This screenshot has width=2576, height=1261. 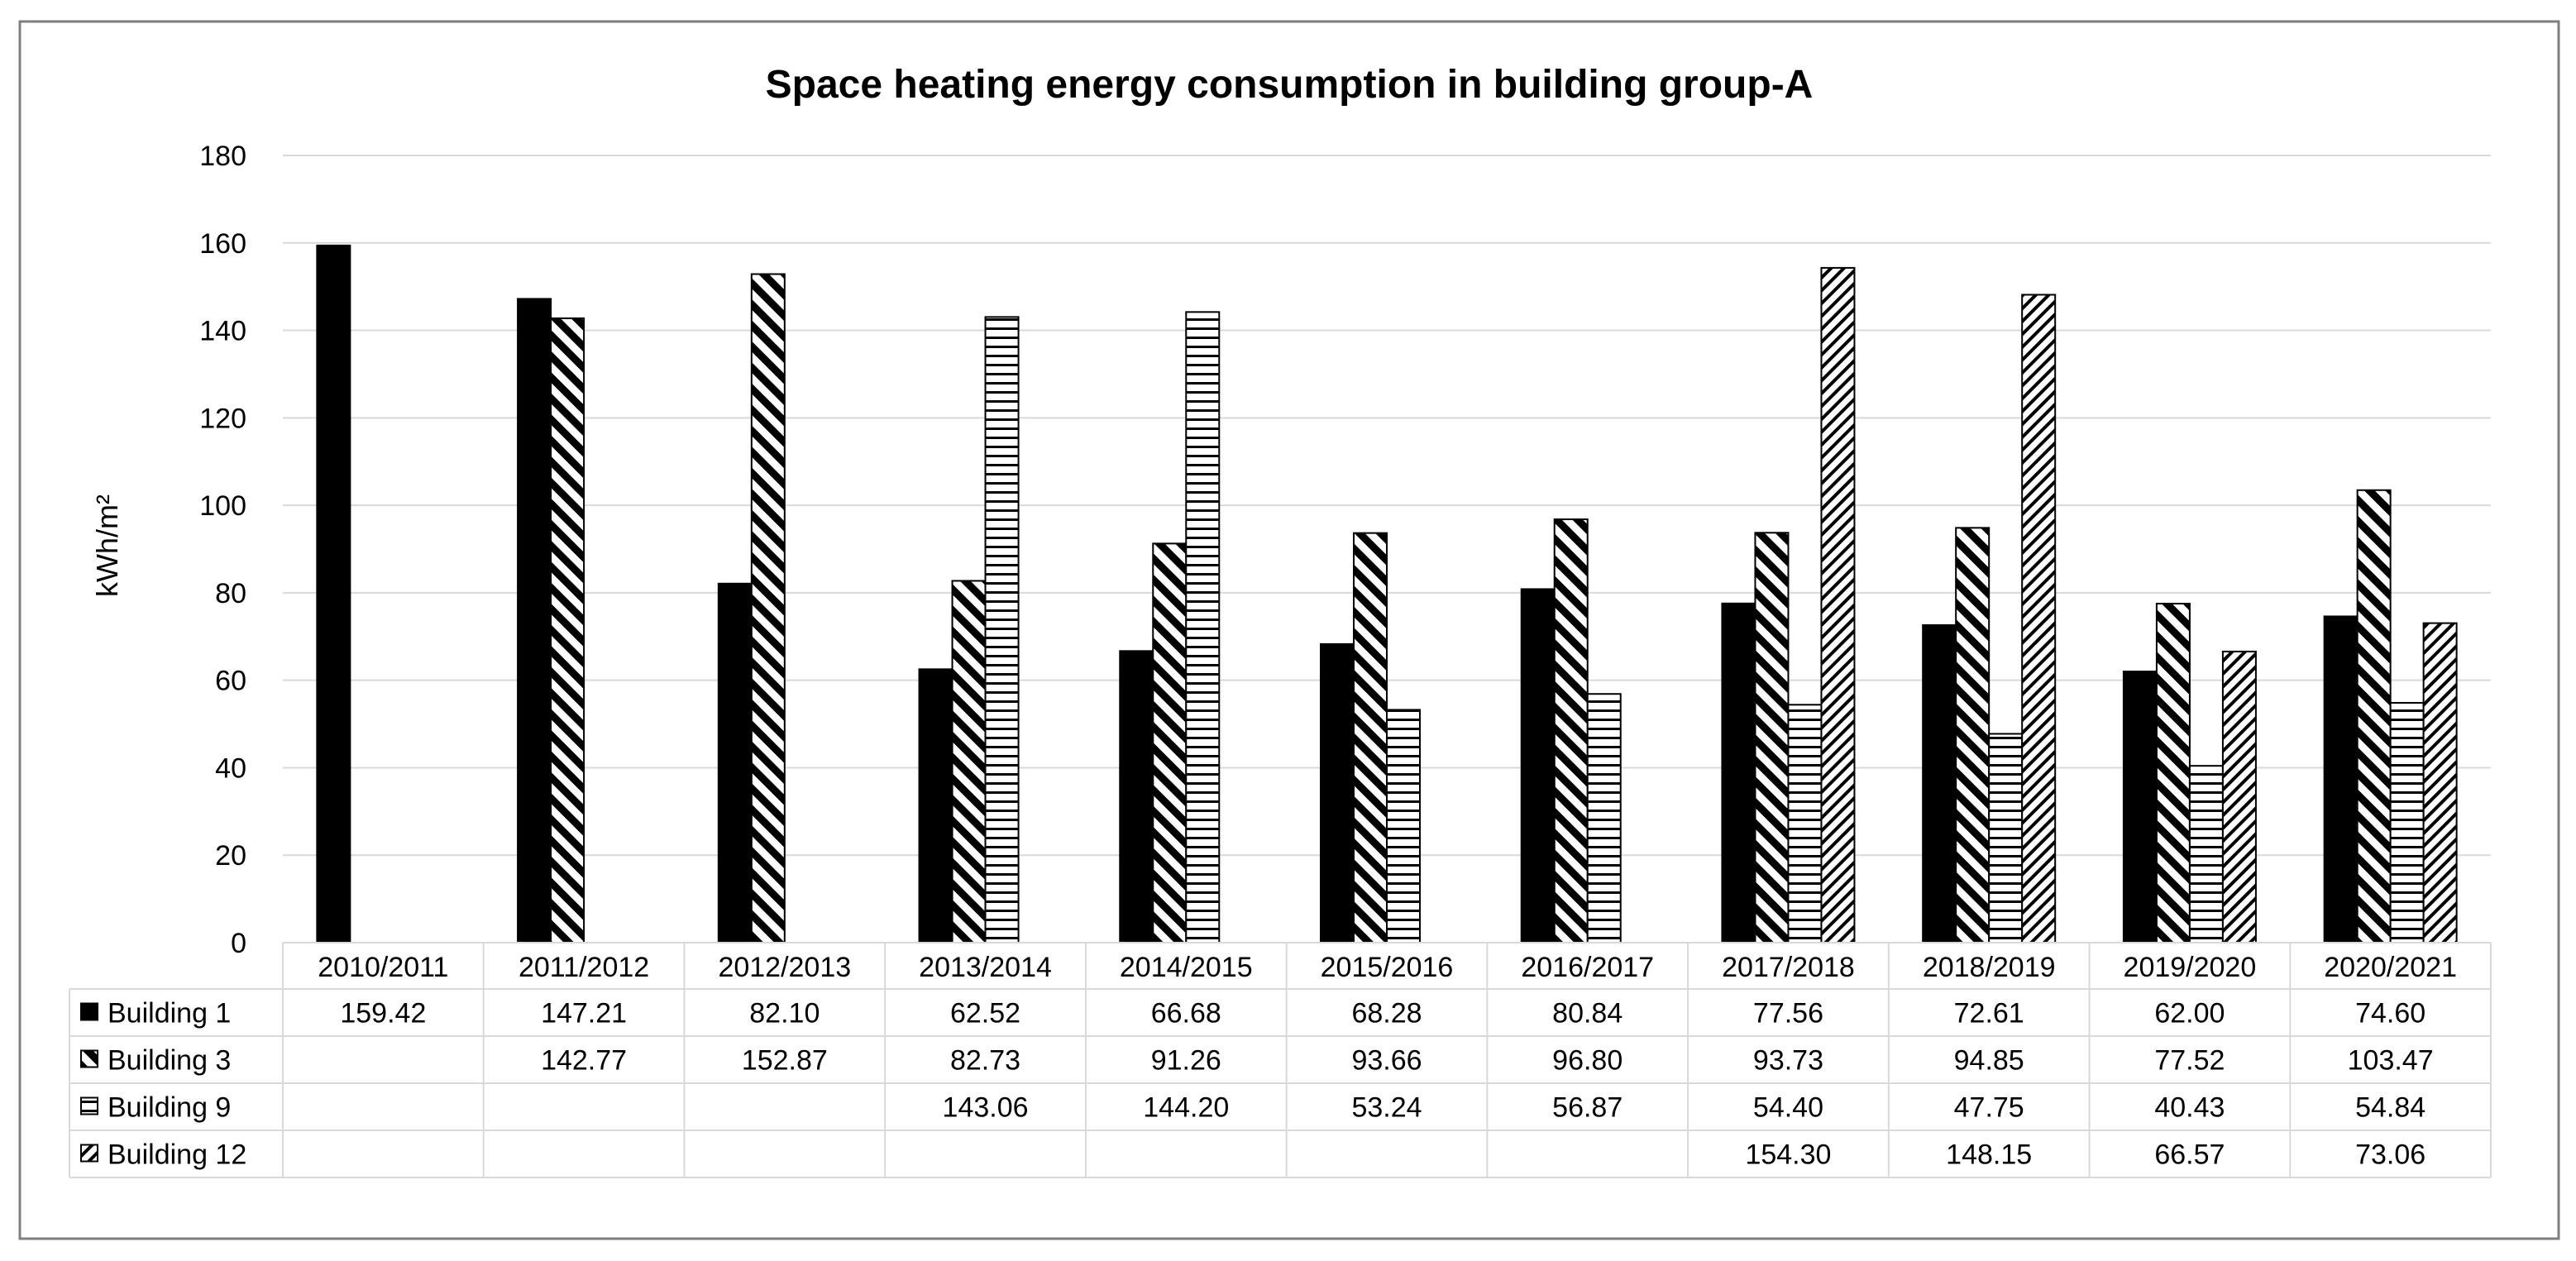 What do you see at coordinates (1186, 967) in the screenshot?
I see `x-tick-label: 2014/2015` at bounding box center [1186, 967].